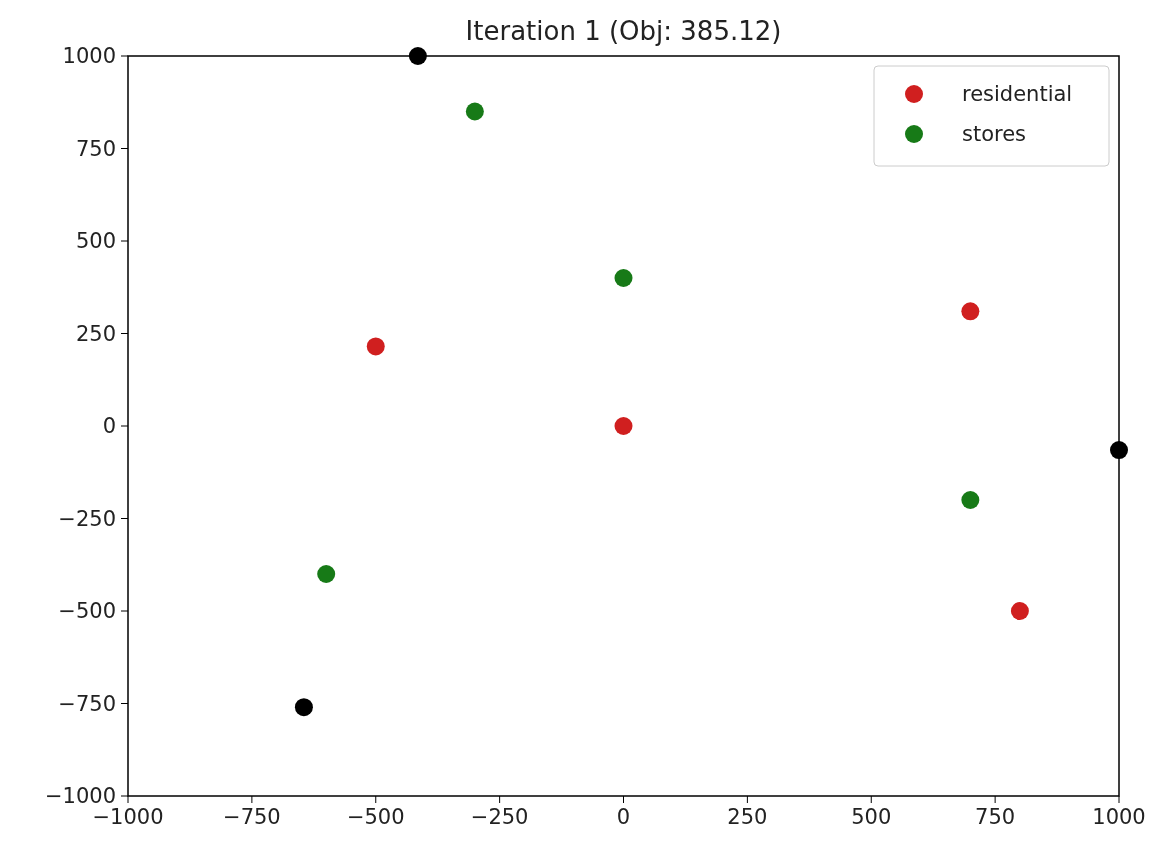 The width and height of the screenshot is (1162, 842). What do you see at coordinates (95, 148) in the screenshot?
I see `y-tick-label: 750` at bounding box center [95, 148].